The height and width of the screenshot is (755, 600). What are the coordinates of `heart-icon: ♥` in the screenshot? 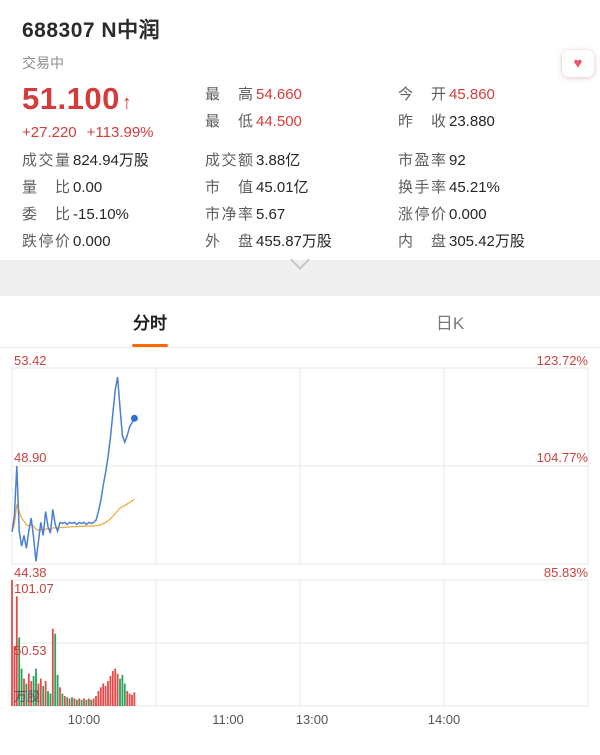 It's located at (578, 63).